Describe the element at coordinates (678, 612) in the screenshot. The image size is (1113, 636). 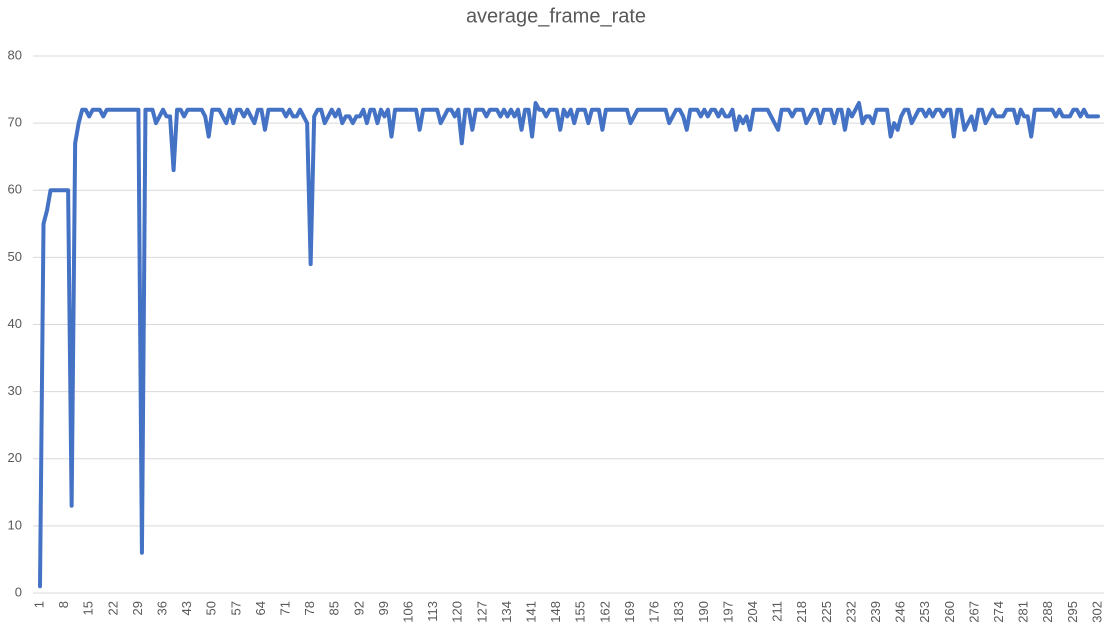
I see `x-tick-label: 183` at that location.